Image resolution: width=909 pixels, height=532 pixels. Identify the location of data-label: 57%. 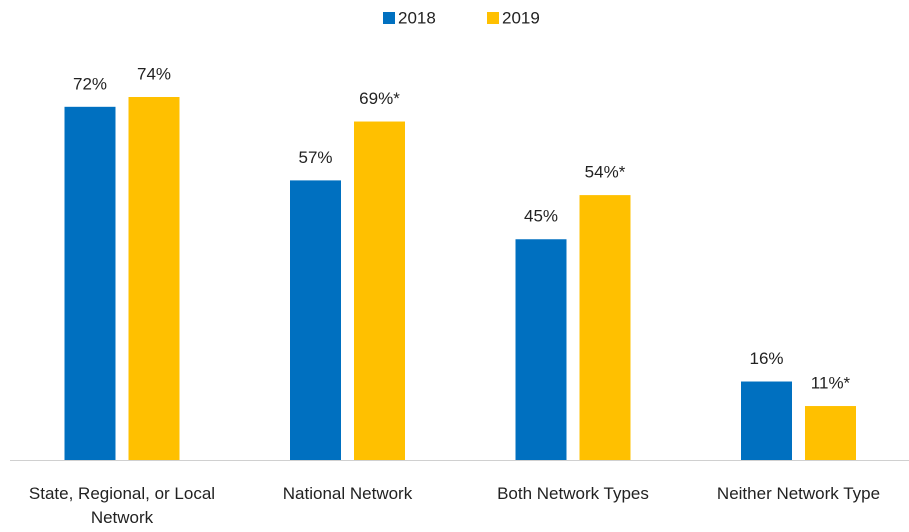
(315, 157).